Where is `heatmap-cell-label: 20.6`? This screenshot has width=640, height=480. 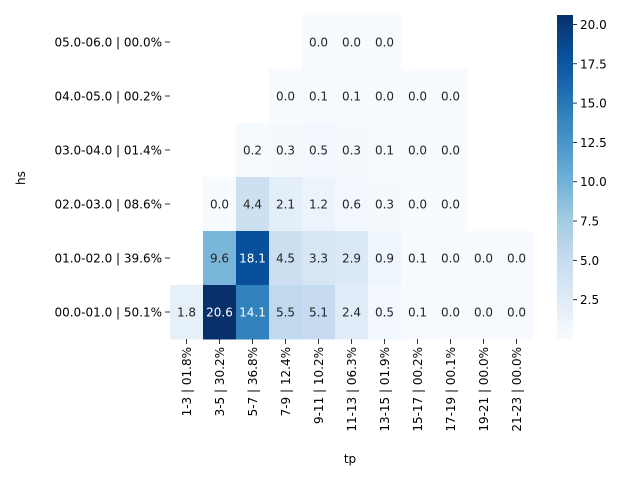
heatmap-cell-label: 20.6 is located at coordinates (219, 313).